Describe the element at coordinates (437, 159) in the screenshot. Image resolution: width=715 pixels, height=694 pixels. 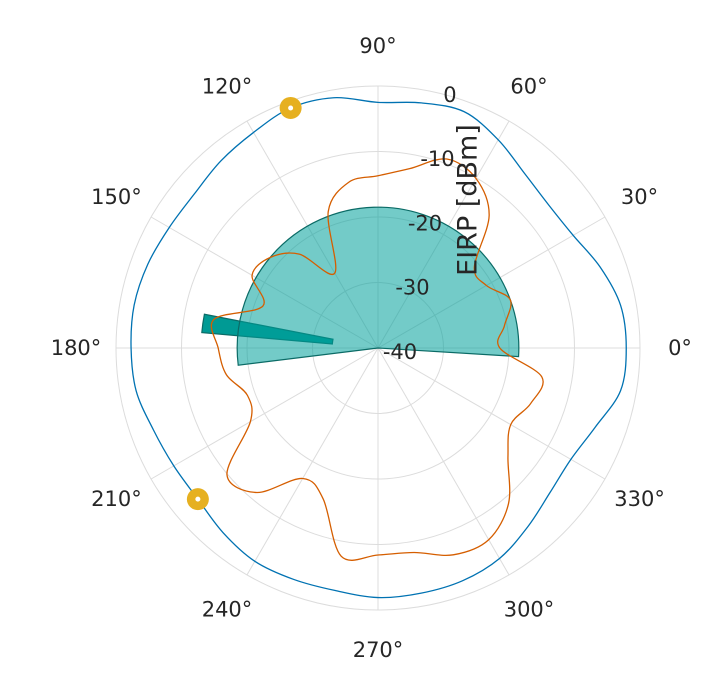
I see `radial-tick-label: -10` at that location.